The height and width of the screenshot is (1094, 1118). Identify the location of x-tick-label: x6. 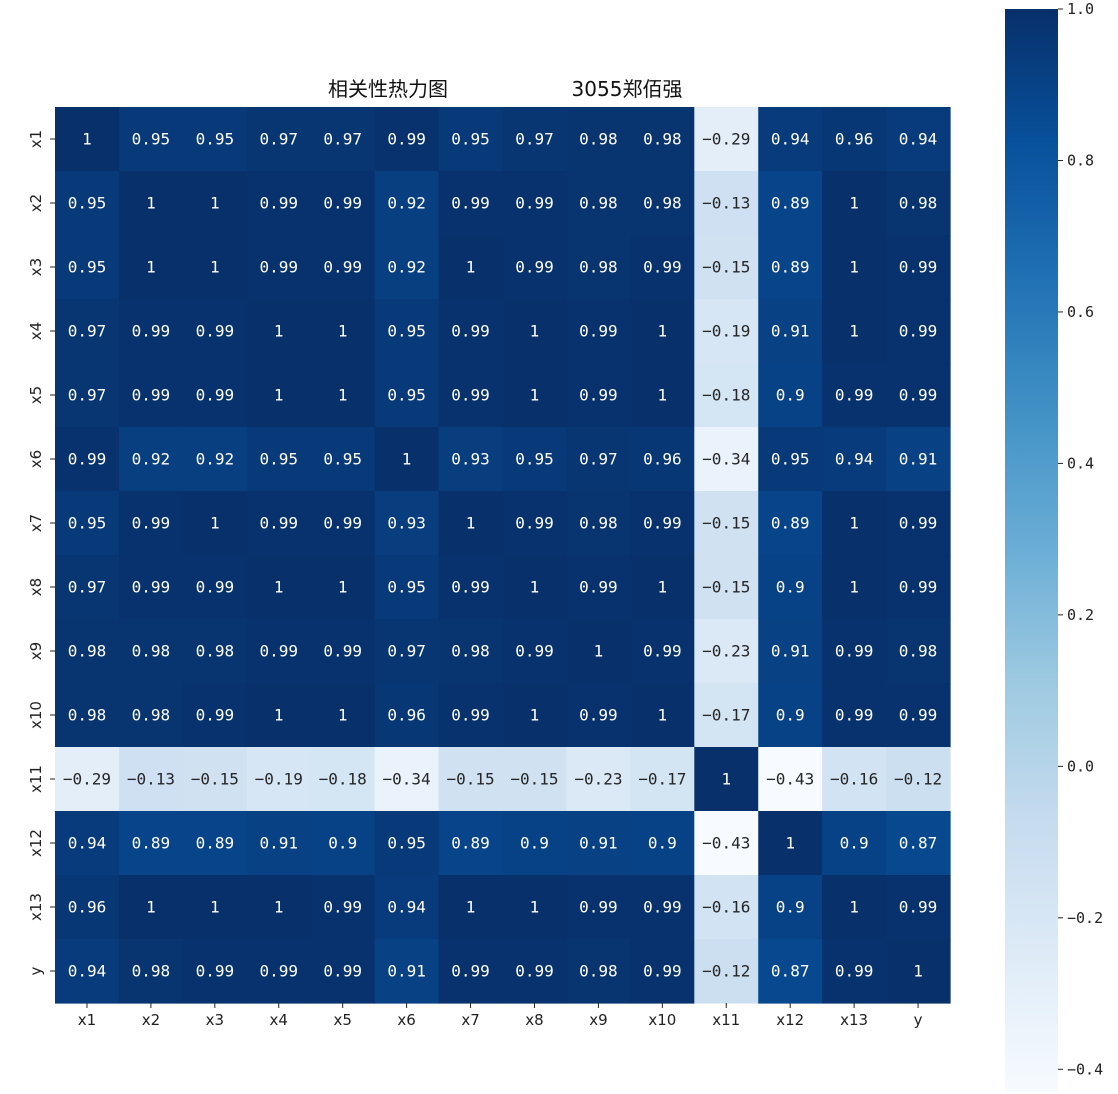
(406, 1020).